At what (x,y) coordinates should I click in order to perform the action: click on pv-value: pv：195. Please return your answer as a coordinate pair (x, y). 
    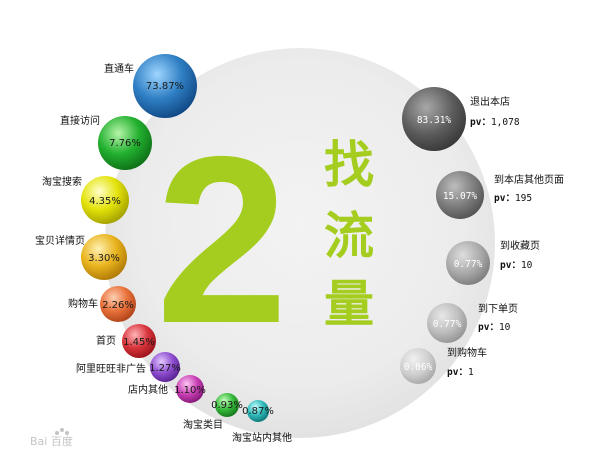
    Looking at the image, I should click on (513, 198).